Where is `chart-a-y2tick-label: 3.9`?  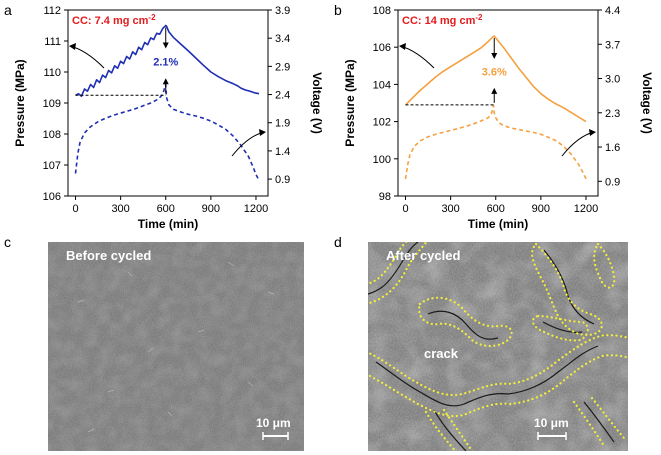 chart-a-y2tick-label: 3.9 is located at coordinates (282, 11).